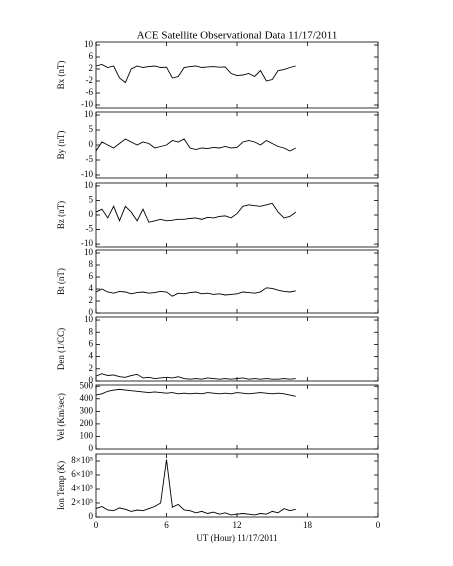 The height and width of the screenshot is (566, 453). What do you see at coordinates (236, 538) in the screenshot?
I see `x-axis-label: UT (Hour) 11/17/2011` at bounding box center [236, 538].